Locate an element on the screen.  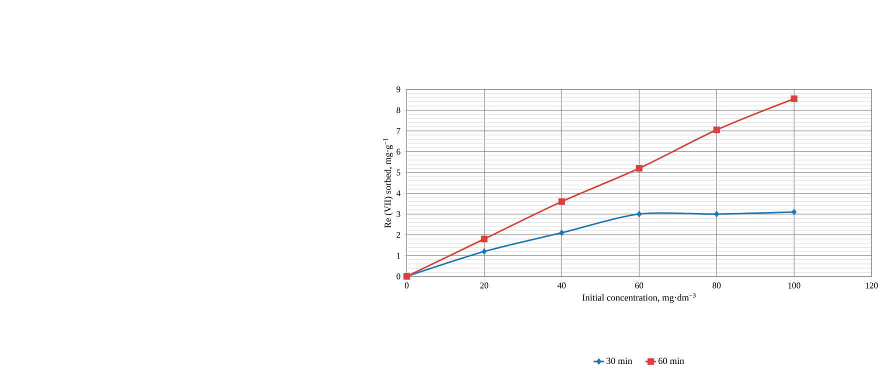
y-axis-title: Re (VII) sorbed, mg·g$^{−1}$ is located at coordinates (388, 183).